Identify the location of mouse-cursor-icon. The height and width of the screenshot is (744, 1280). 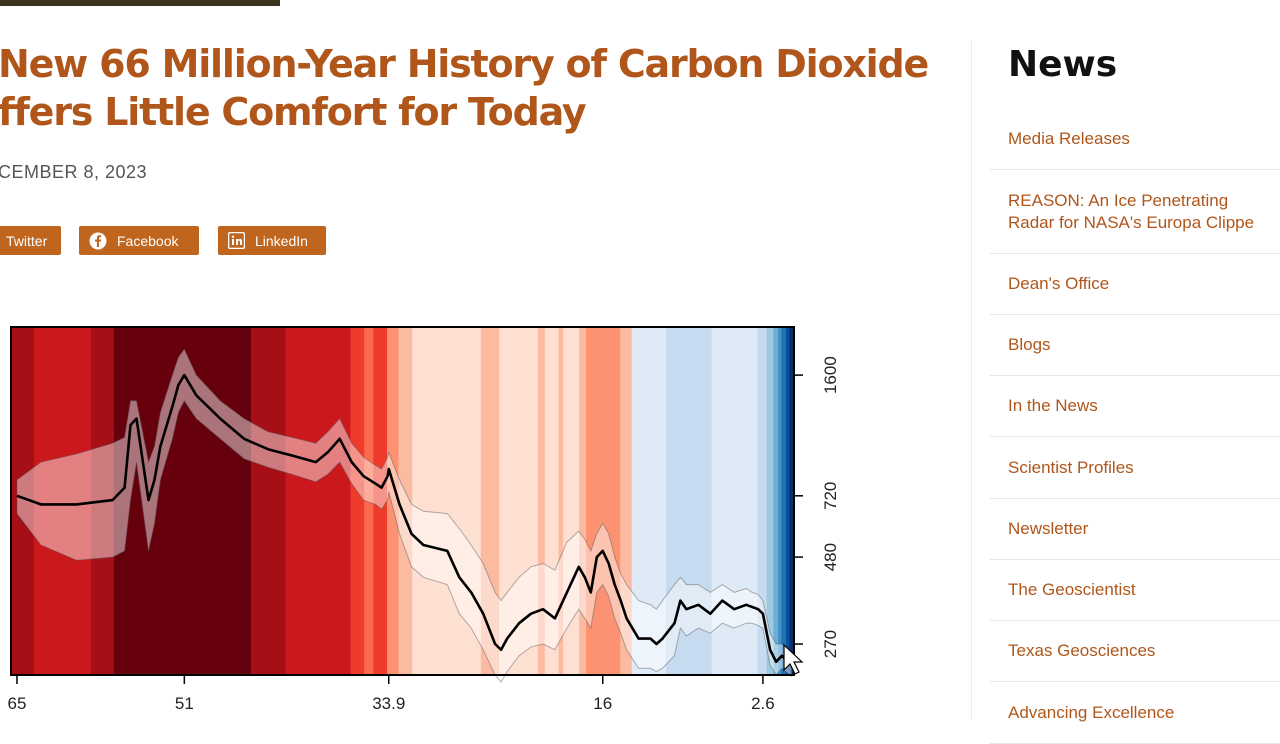
(793, 659).